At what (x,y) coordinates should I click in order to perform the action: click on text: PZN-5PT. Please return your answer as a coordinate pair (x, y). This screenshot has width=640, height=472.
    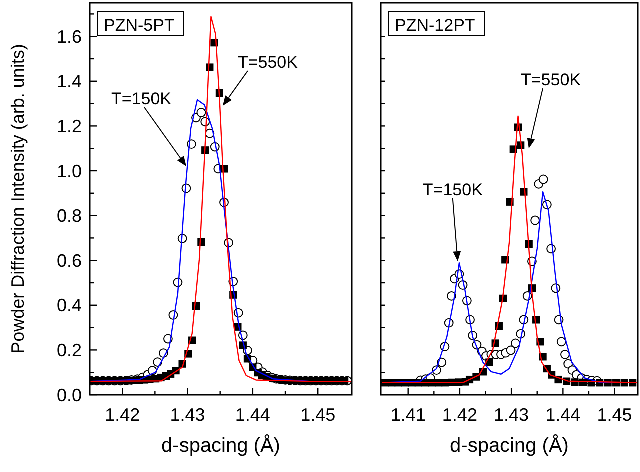
    Looking at the image, I should click on (139, 25).